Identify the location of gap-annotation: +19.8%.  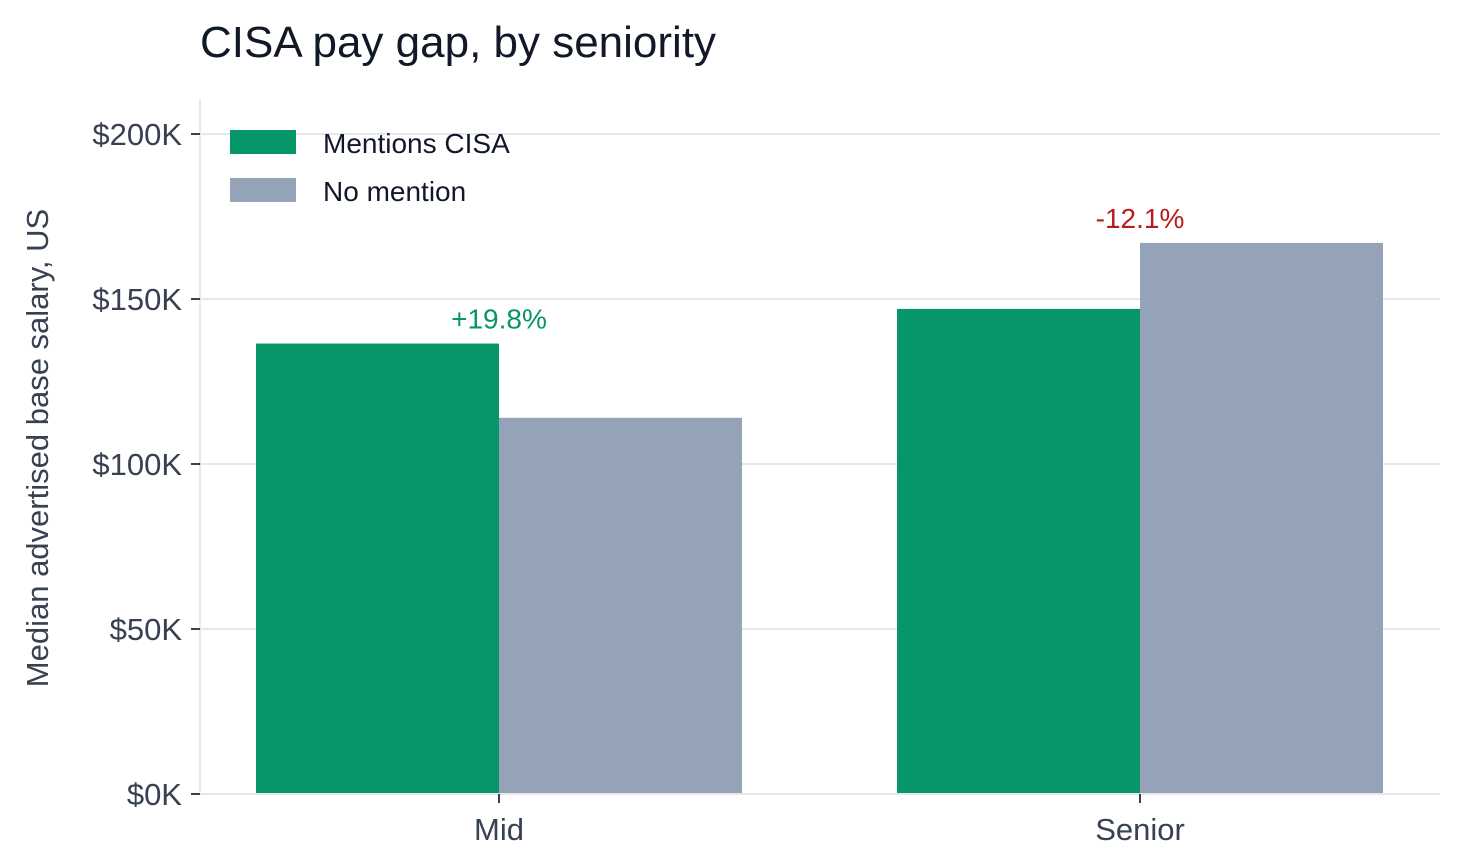
(499, 319).